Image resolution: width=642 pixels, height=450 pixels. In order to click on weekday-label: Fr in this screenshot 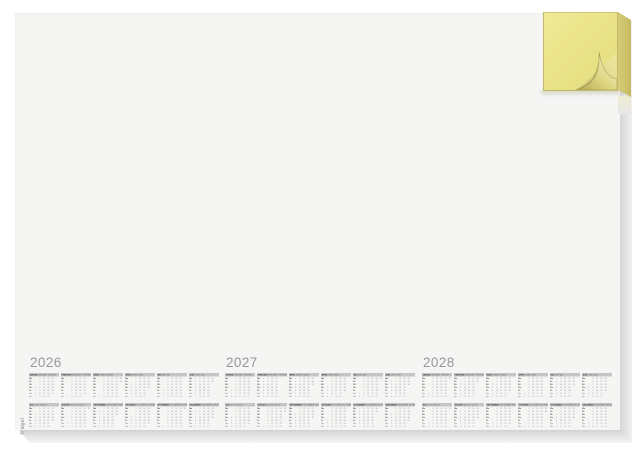, I will do `click(290, 420)`.